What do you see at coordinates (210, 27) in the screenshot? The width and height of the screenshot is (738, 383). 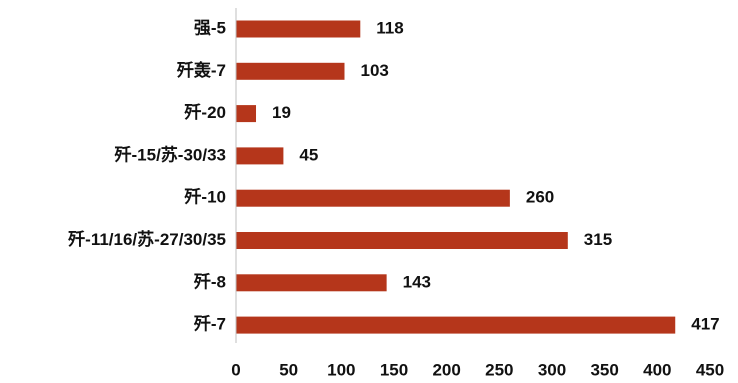 I see `category-label: 强-5` at bounding box center [210, 27].